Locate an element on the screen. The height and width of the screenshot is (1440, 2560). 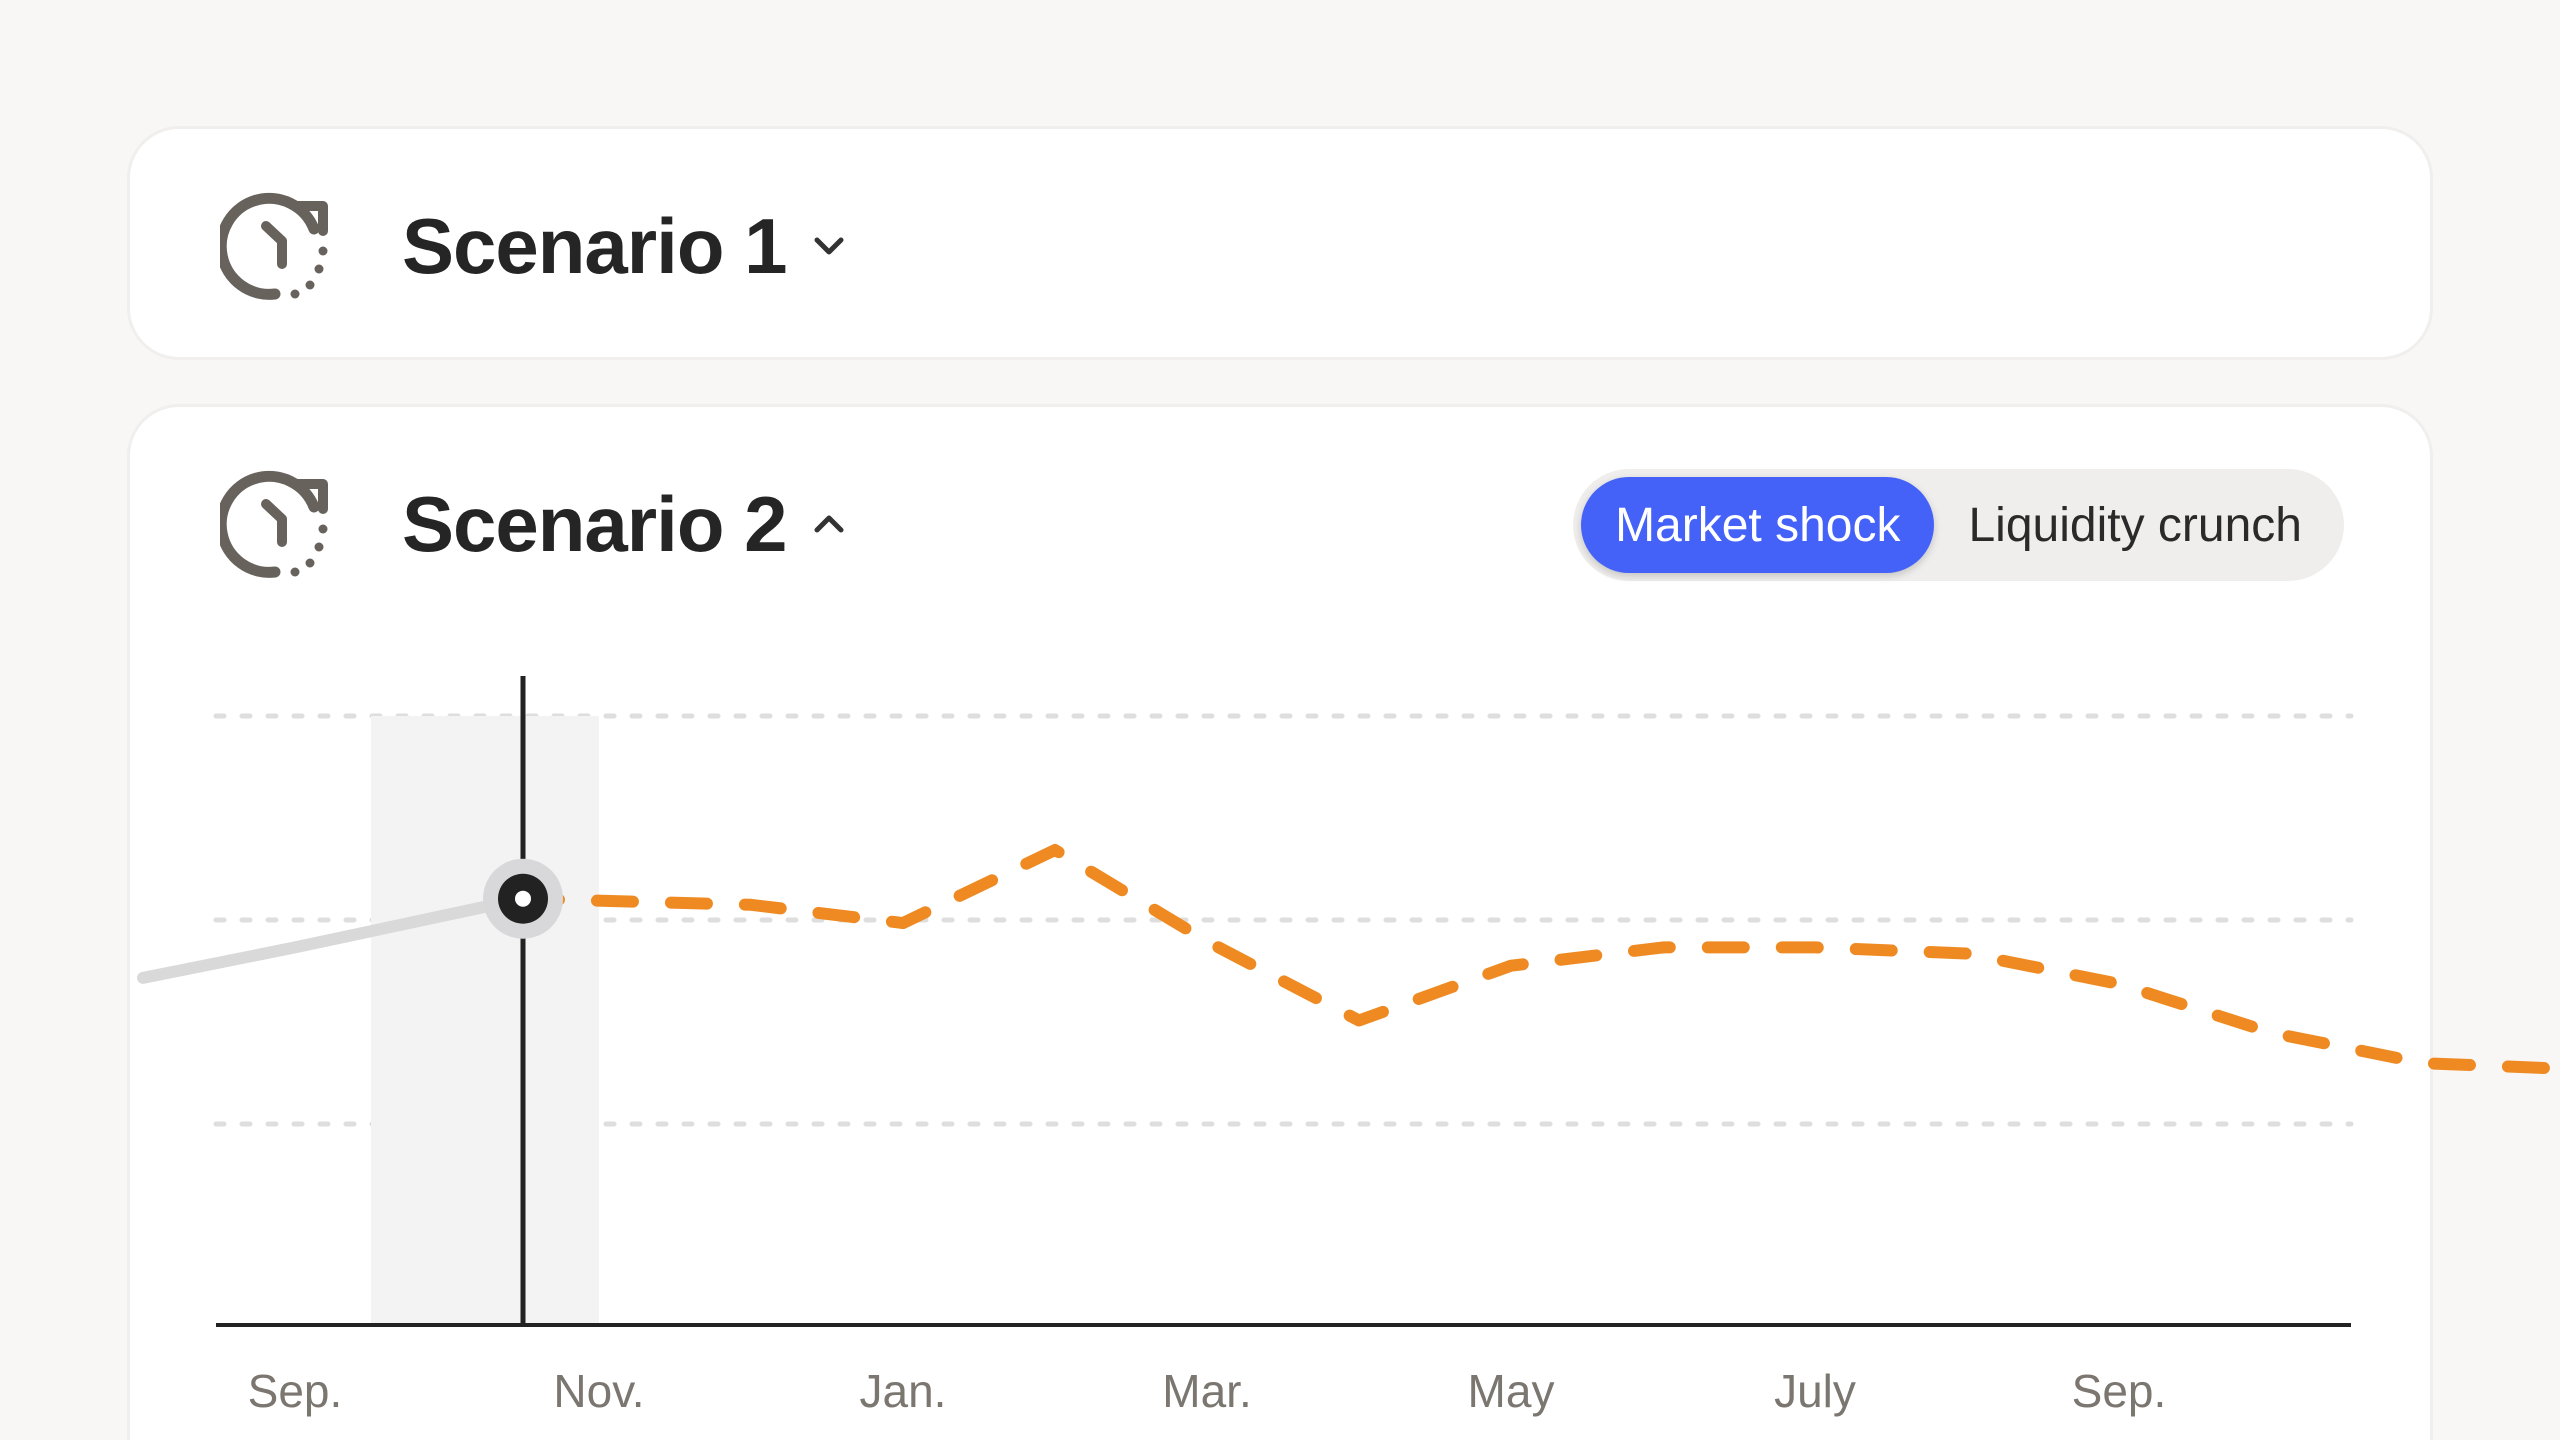
liquidity-crunch-button: Liquidity crunch is located at coordinates (2135, 525).